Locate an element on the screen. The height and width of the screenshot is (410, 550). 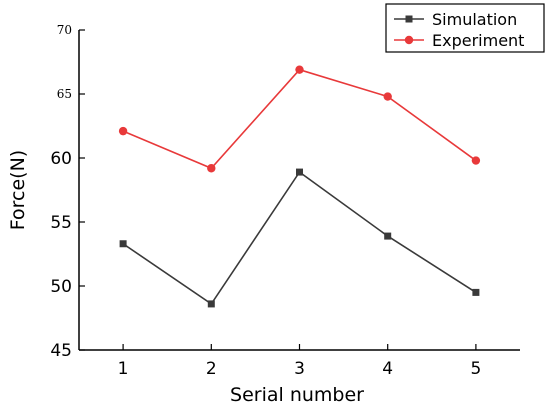
x-tick-label: 2 is located at coordinates (211, 369).